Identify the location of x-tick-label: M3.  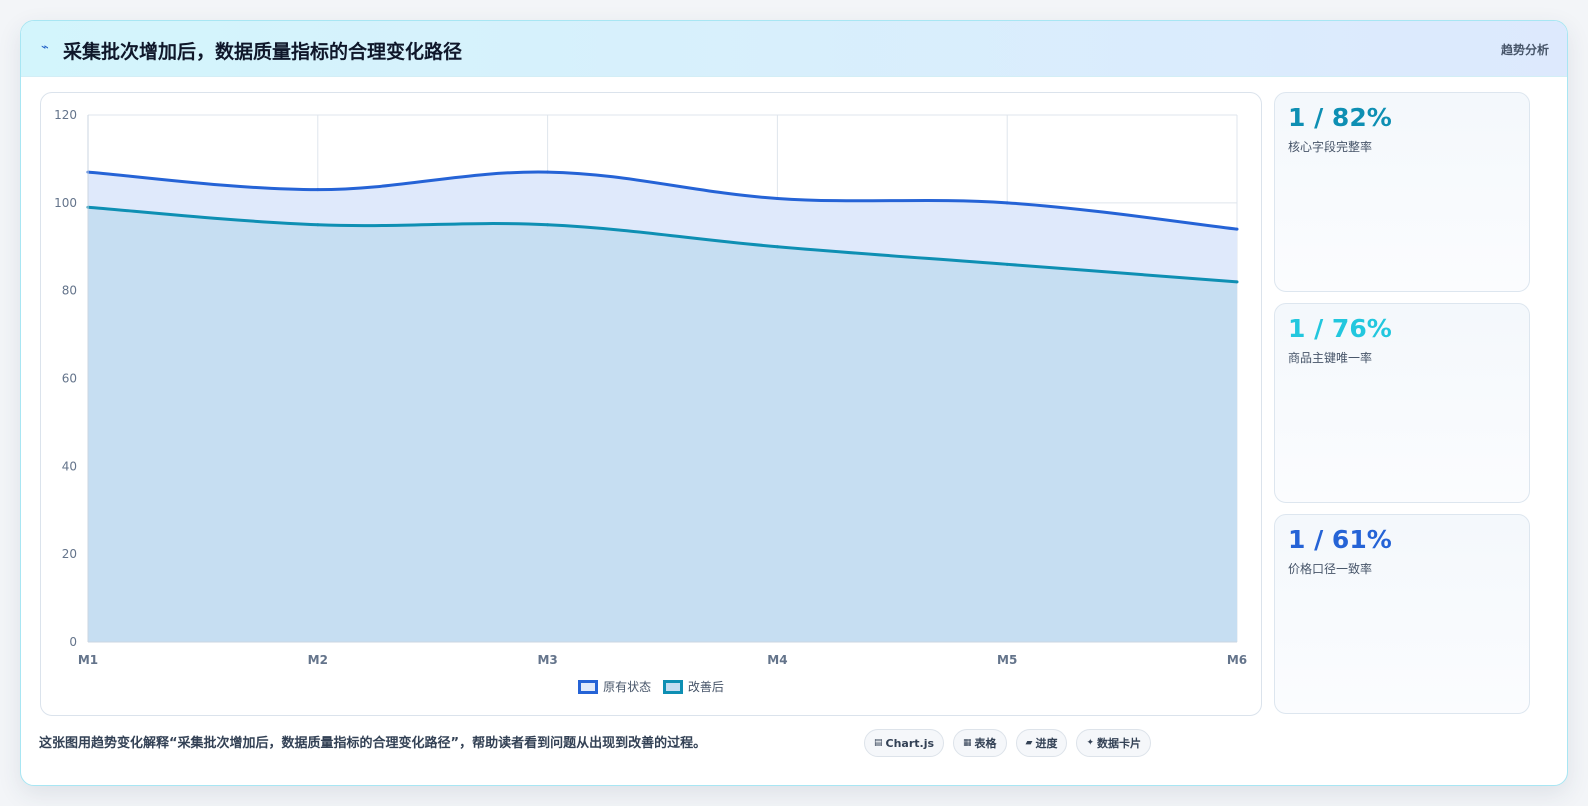
(547, 660).